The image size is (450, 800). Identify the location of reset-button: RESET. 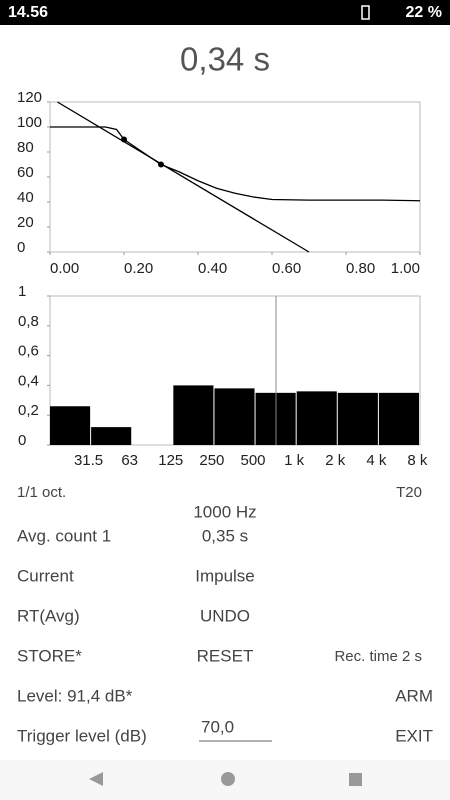
(225, 655).